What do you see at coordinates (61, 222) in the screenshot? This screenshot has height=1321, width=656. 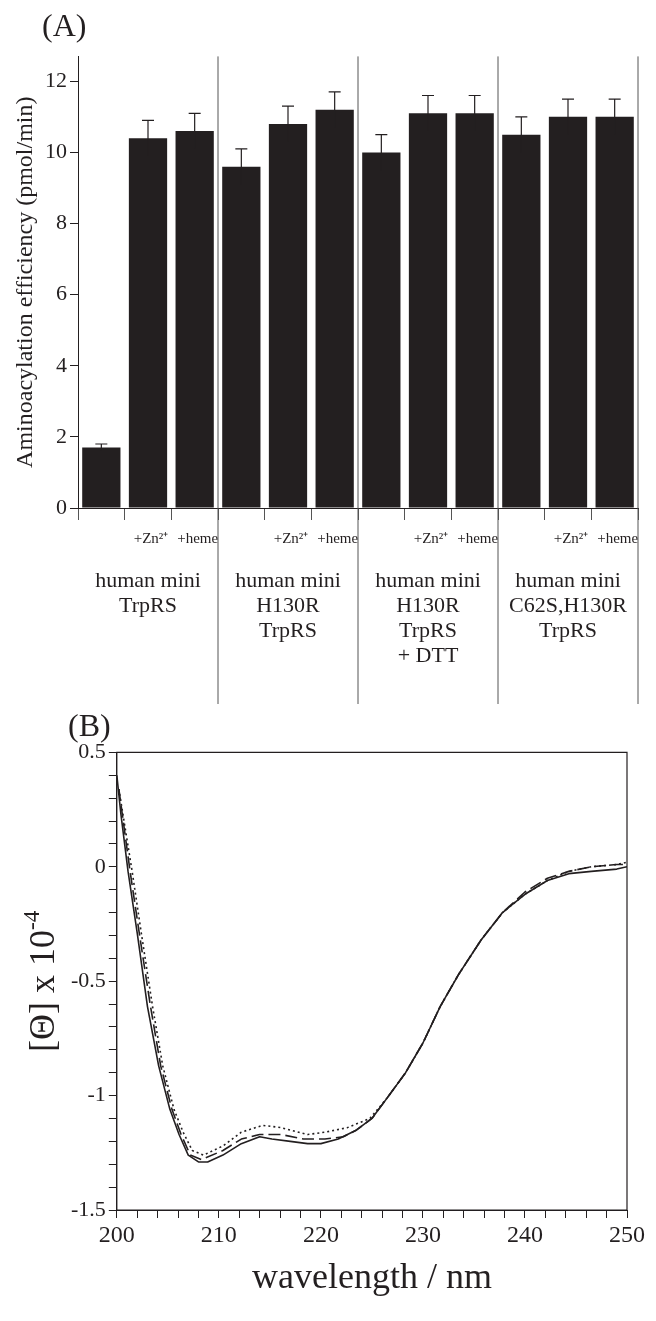 I see `y-tick-label: 8` at bounding box center [61, 222].